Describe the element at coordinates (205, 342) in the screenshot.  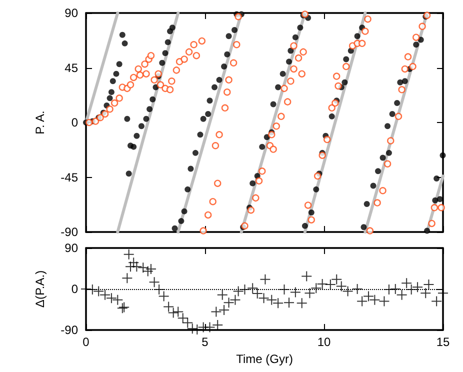
I see `x-tick-label: 5` at that location.